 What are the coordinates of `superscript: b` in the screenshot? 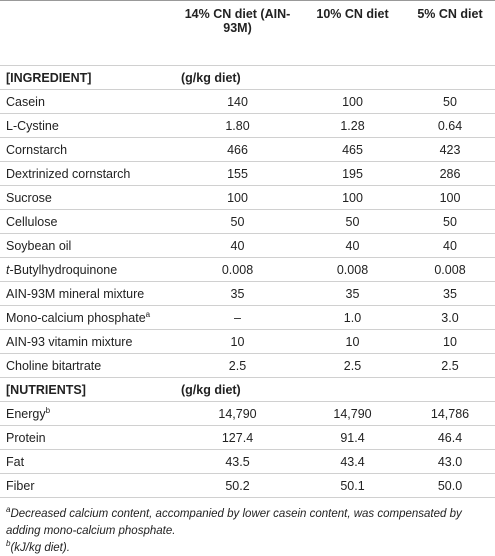 It's located at (48, 410).